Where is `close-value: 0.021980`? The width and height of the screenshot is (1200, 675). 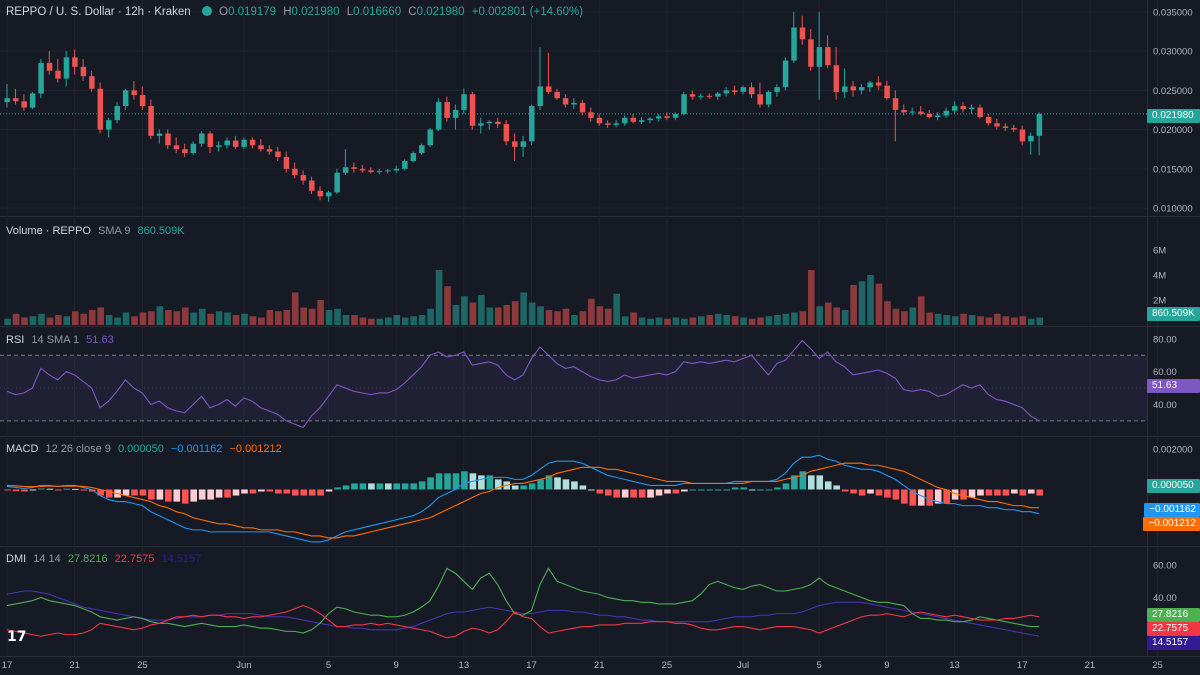 close-value: 0.021980 is located at coordinates (440, 12).